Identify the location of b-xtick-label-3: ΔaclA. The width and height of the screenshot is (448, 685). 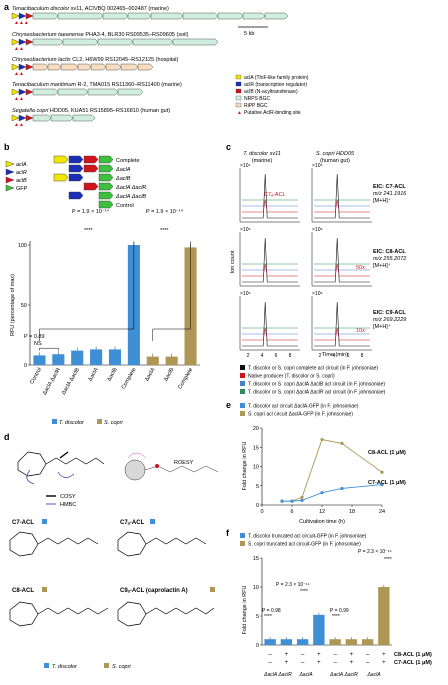
(93, 375).